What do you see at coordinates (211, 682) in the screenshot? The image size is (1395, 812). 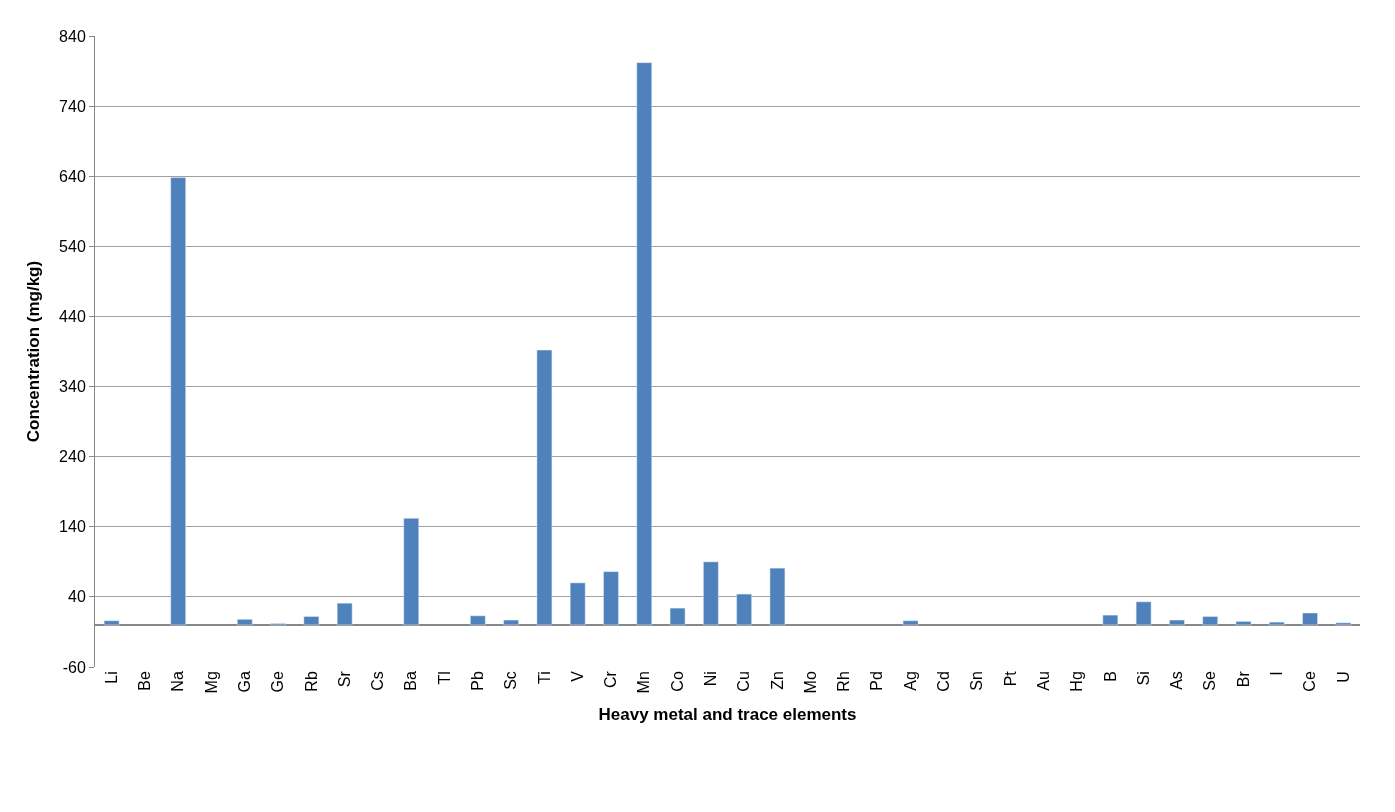 I see `x-tick-label: Mg` at bounding box center [211, 682].